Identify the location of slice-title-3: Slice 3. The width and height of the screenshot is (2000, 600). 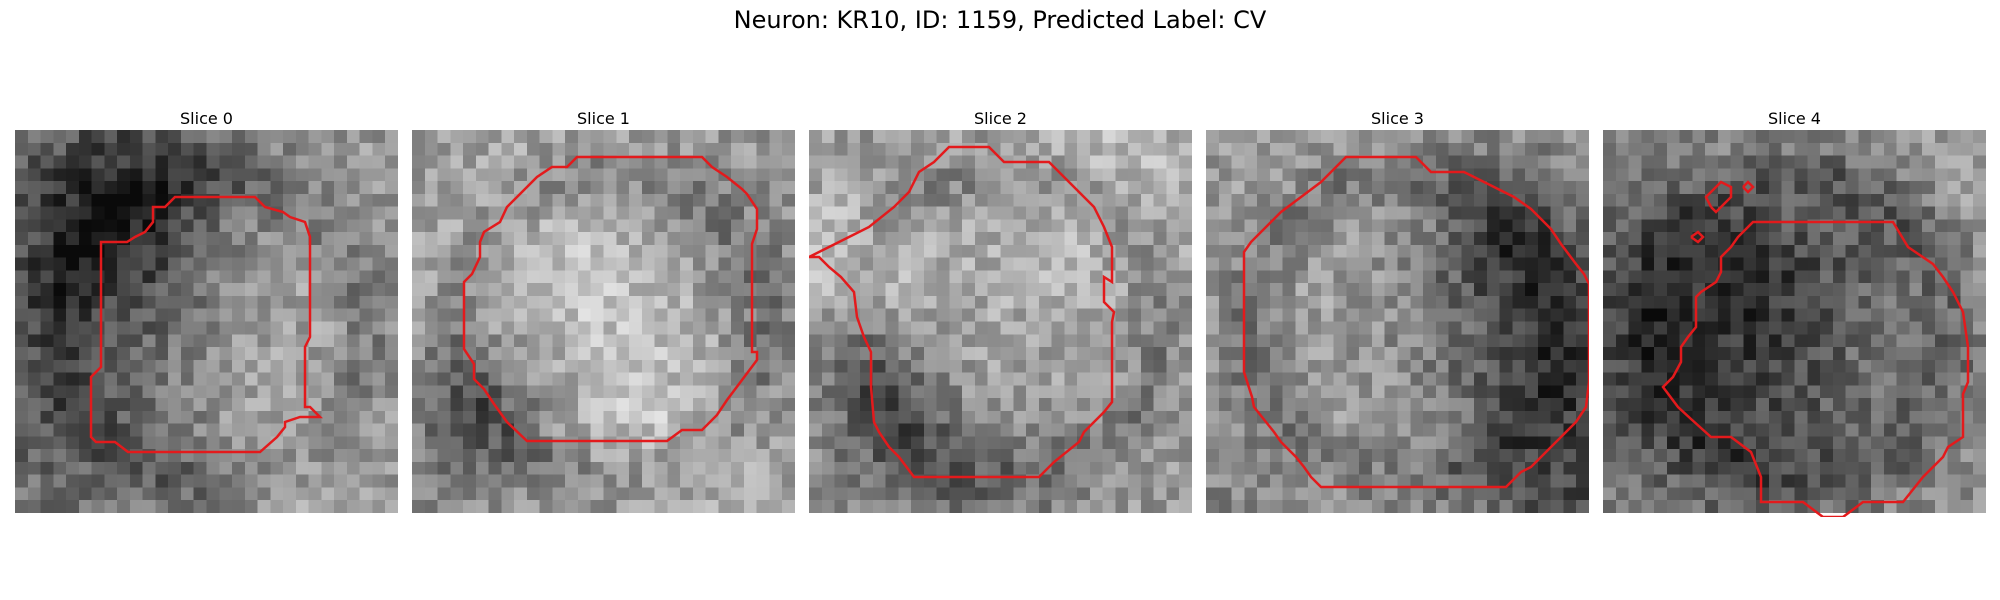
(1397, 118).